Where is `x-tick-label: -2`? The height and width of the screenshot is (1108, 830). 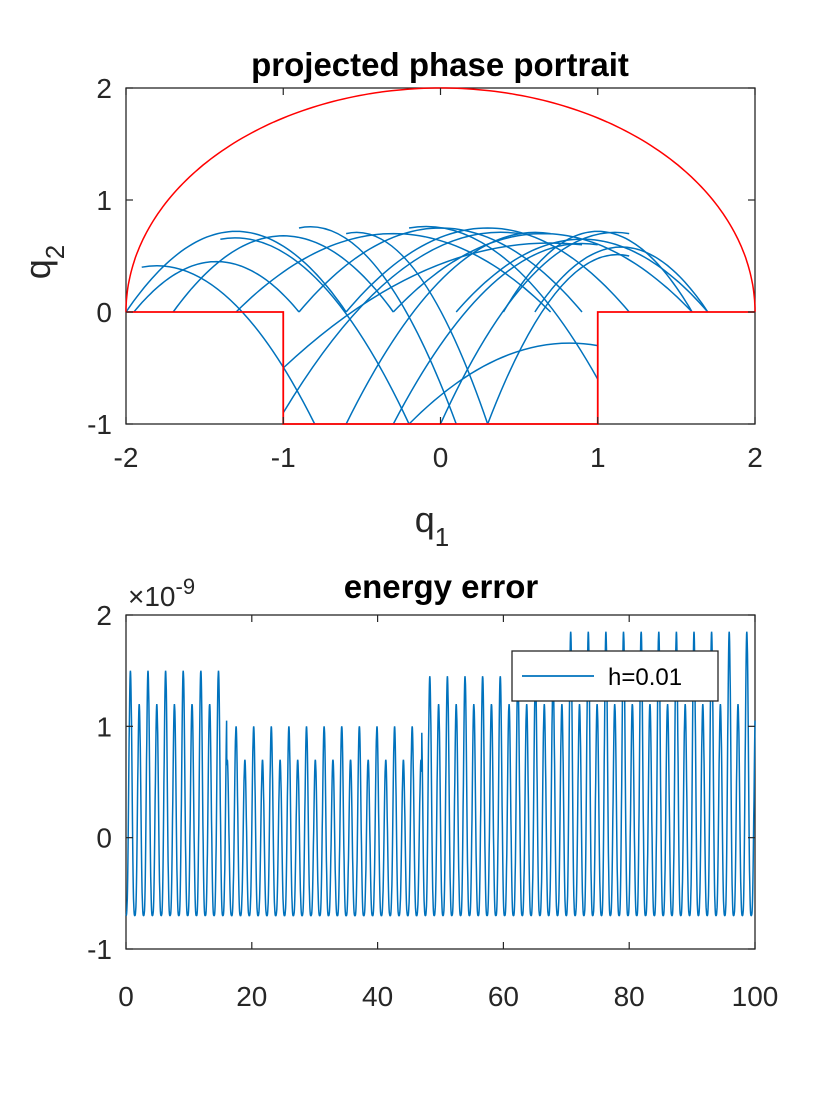
x-tick-label: -2 is located at coordinates (126, 457).